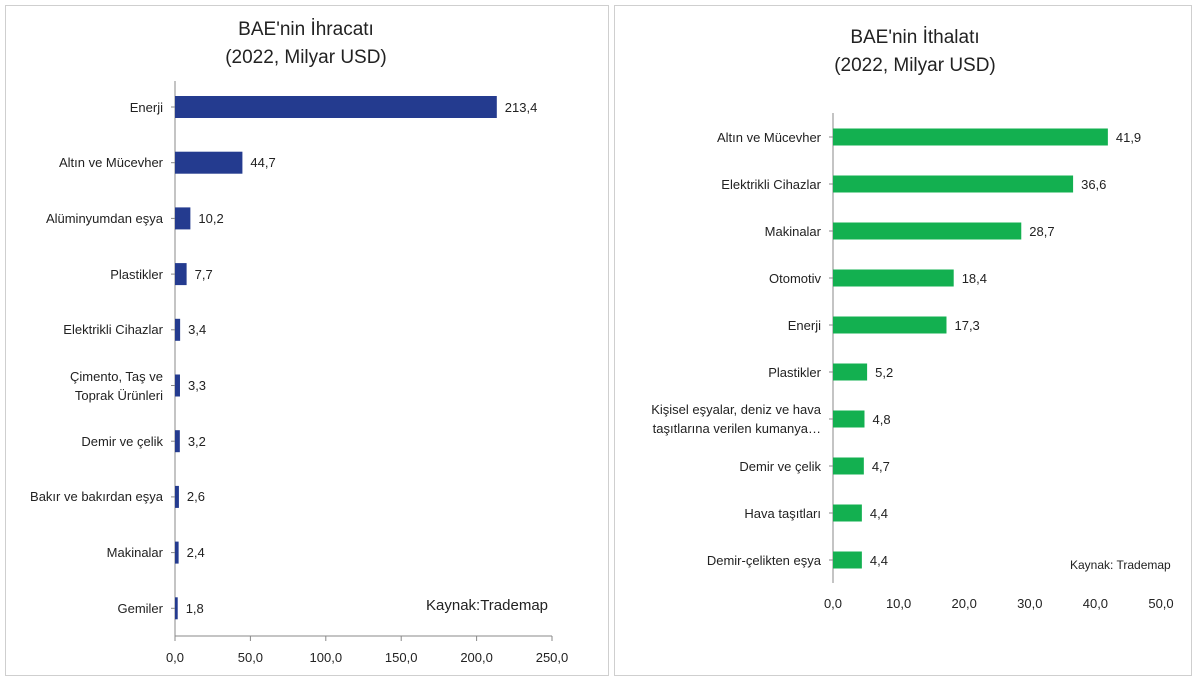 The width and height of the screenshot is (1197, 680). I want to click on x-tick-label: 20,0, so click(964, 603).